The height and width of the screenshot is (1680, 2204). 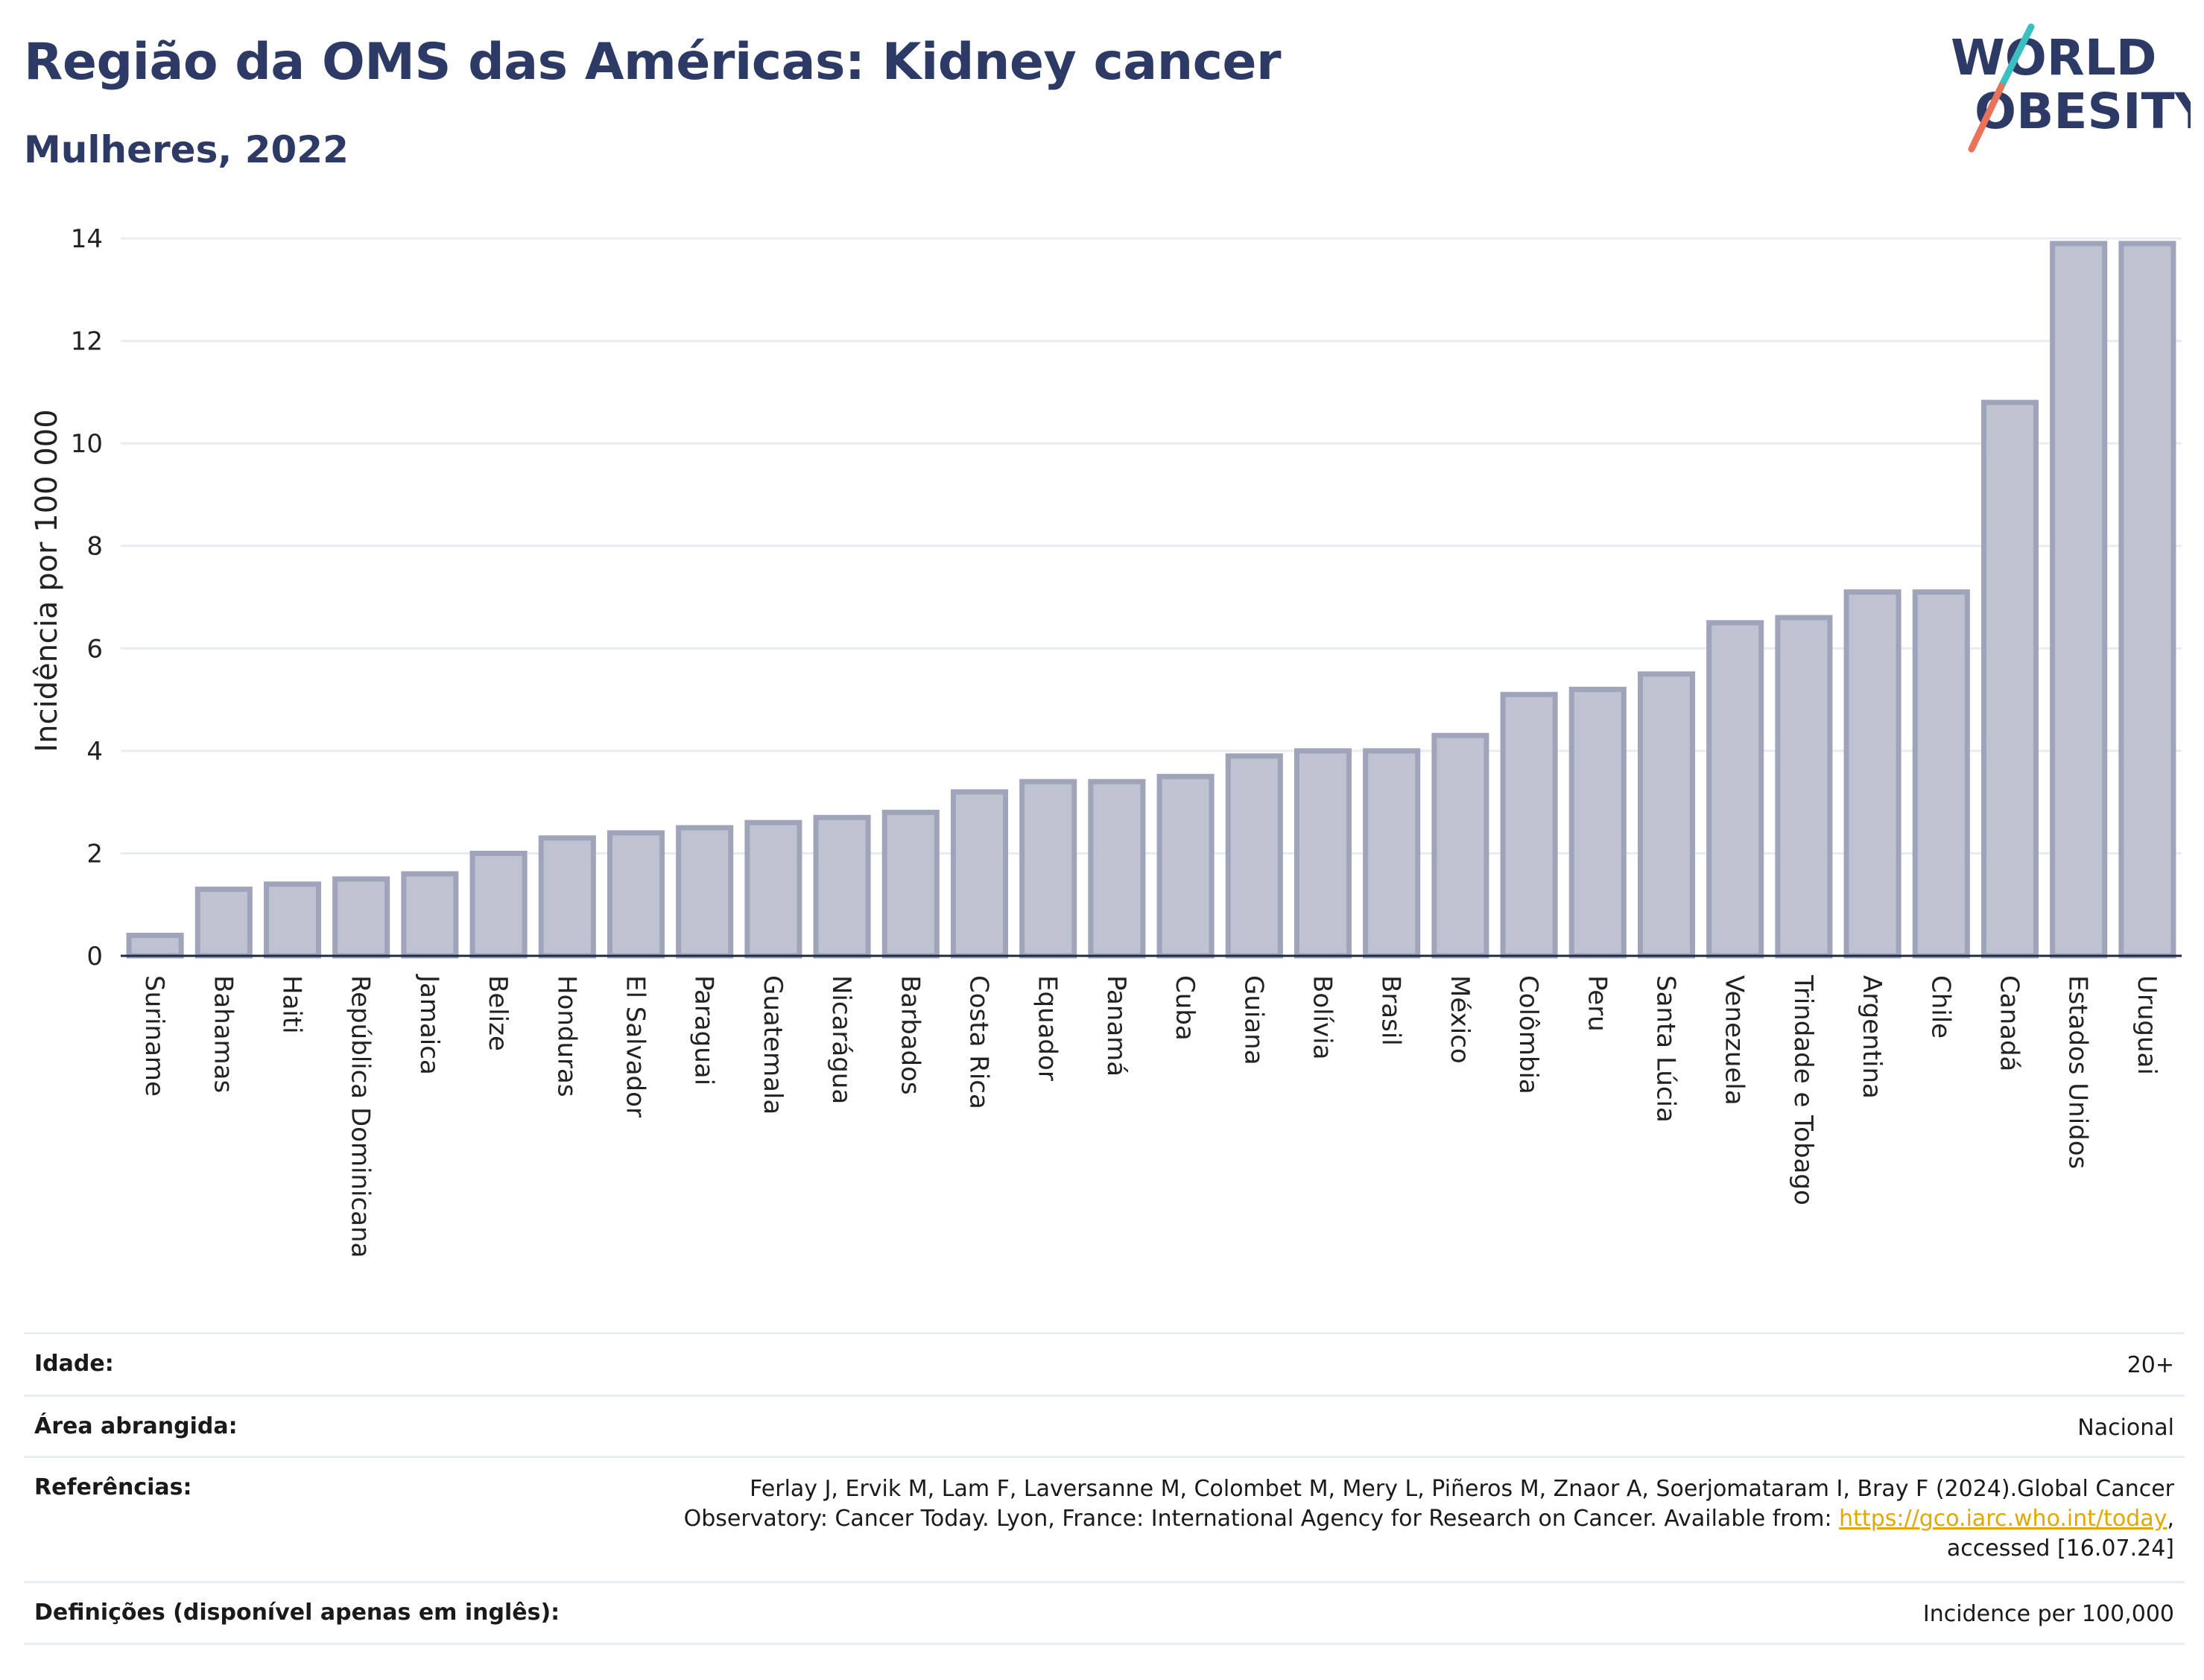 I want to click on references-label: Referências:, so click(x=113, y=1487).